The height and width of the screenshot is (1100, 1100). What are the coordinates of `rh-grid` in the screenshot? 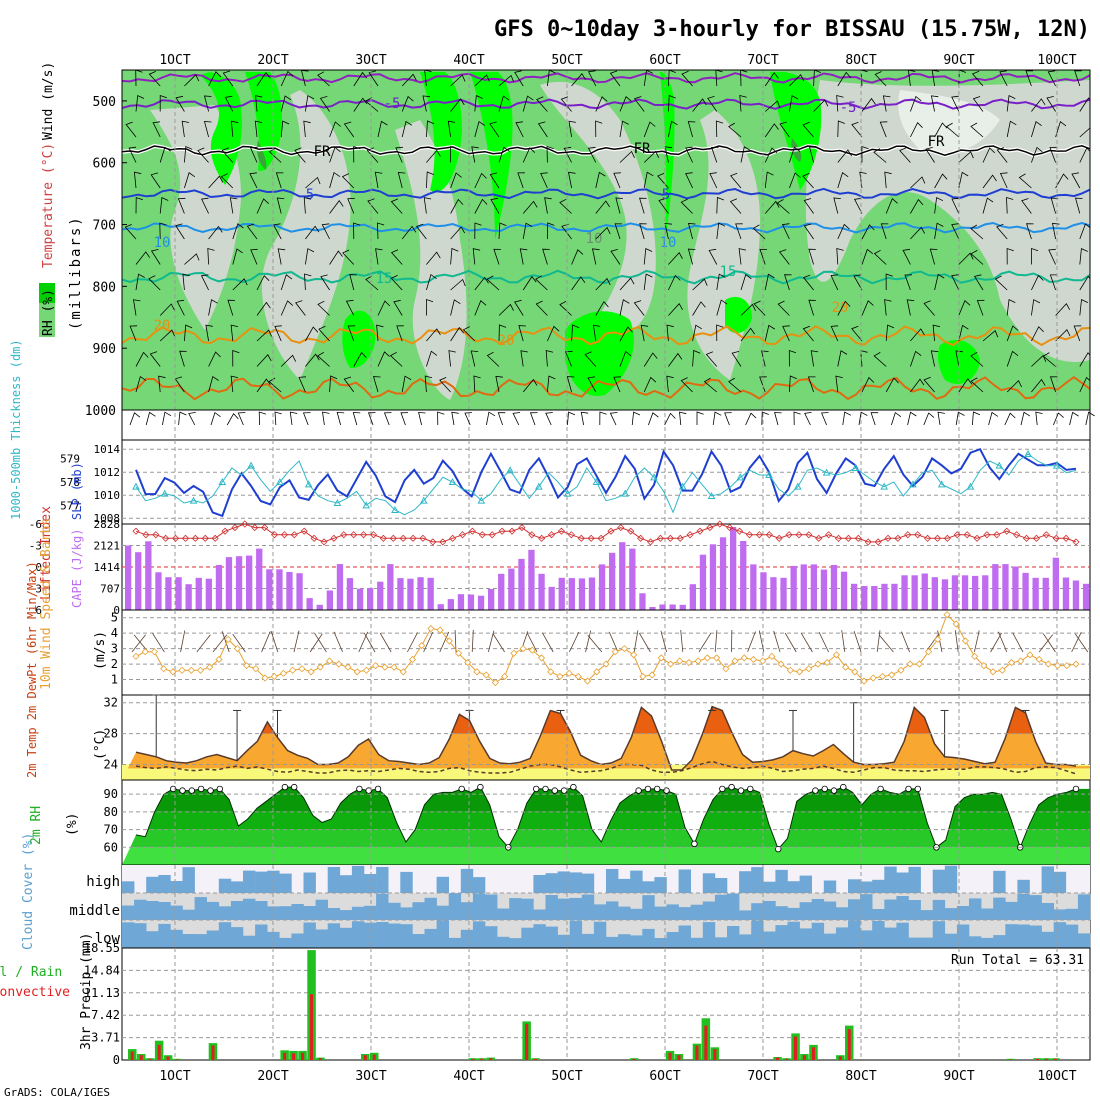 It's located at (606, 822).